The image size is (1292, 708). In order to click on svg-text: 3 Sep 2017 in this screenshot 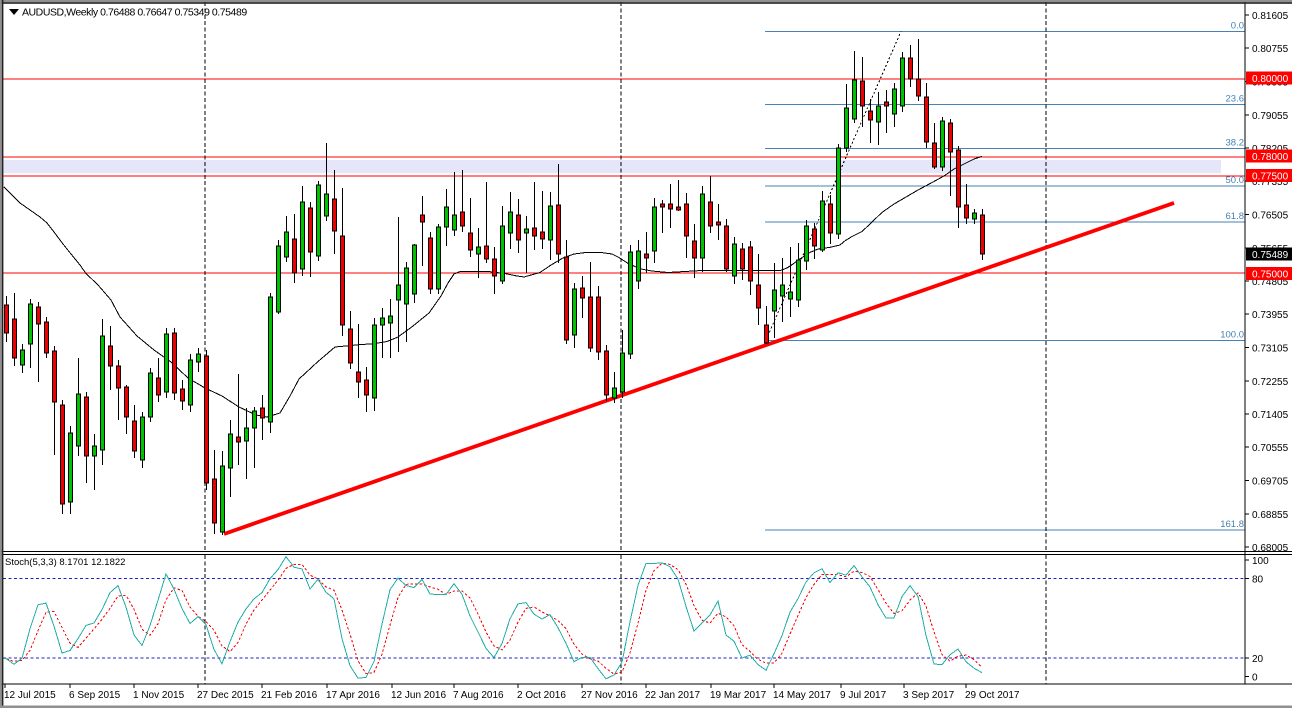, I will do `click(929, 695)`.